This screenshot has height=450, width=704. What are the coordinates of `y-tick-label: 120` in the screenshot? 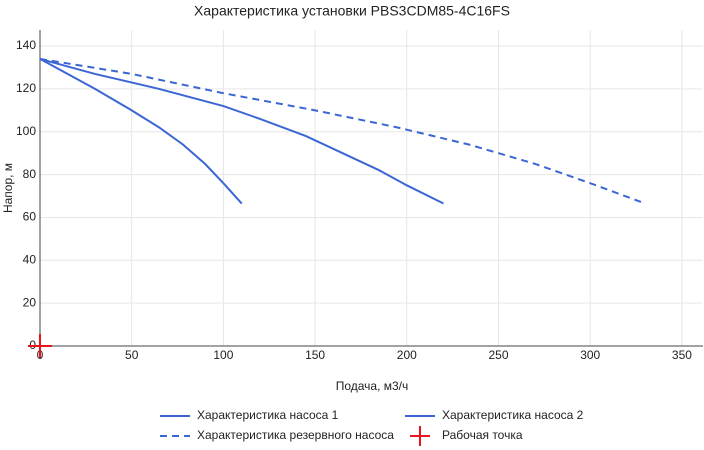 It's located at (26, 88).